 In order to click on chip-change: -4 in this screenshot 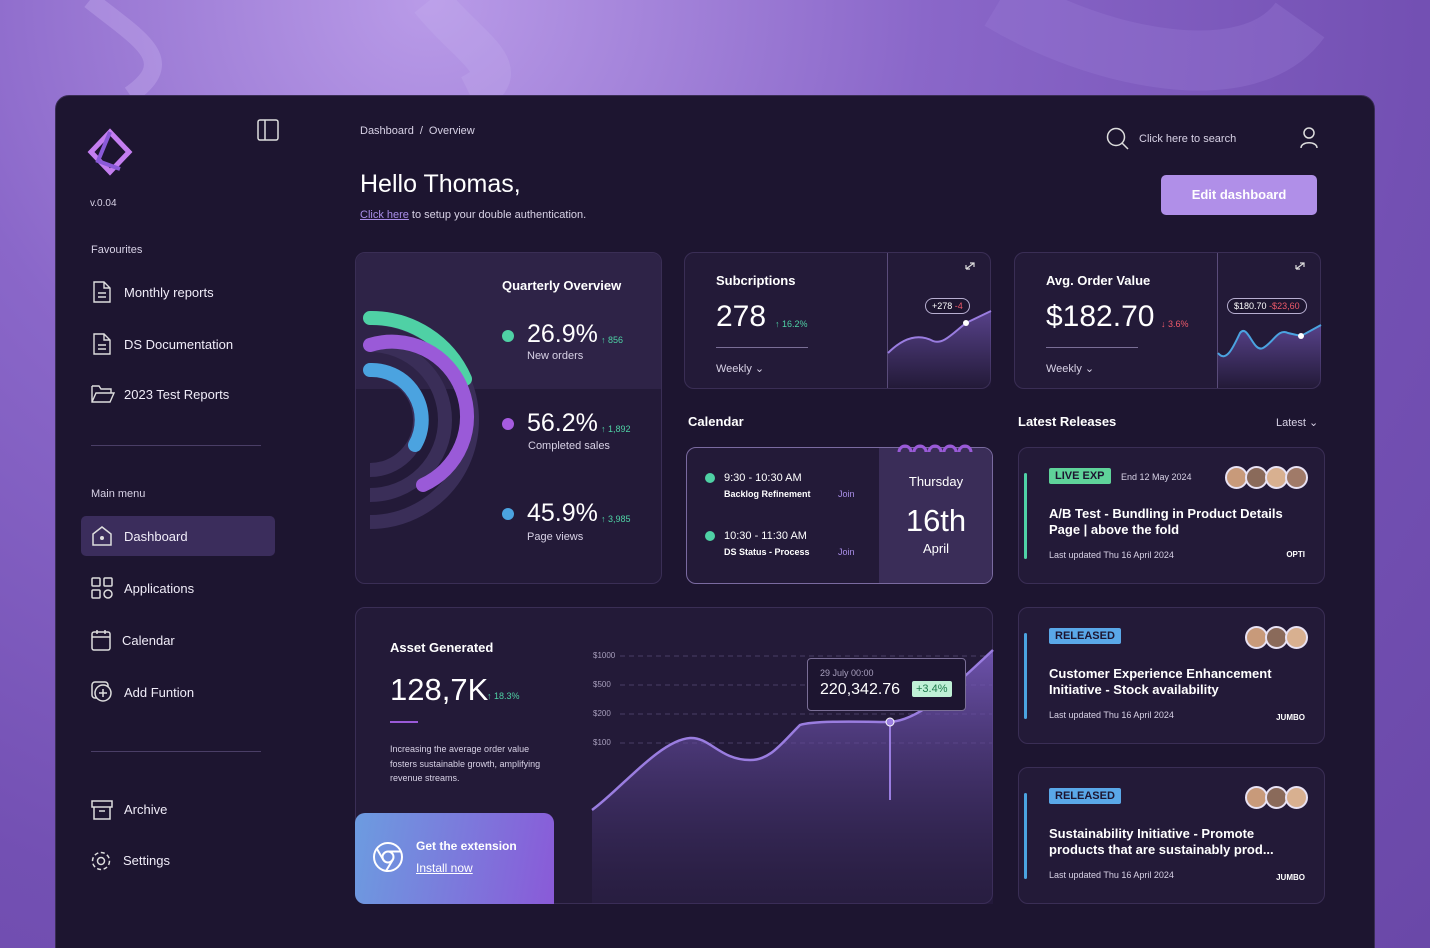, I will do `click(958, 306)`.